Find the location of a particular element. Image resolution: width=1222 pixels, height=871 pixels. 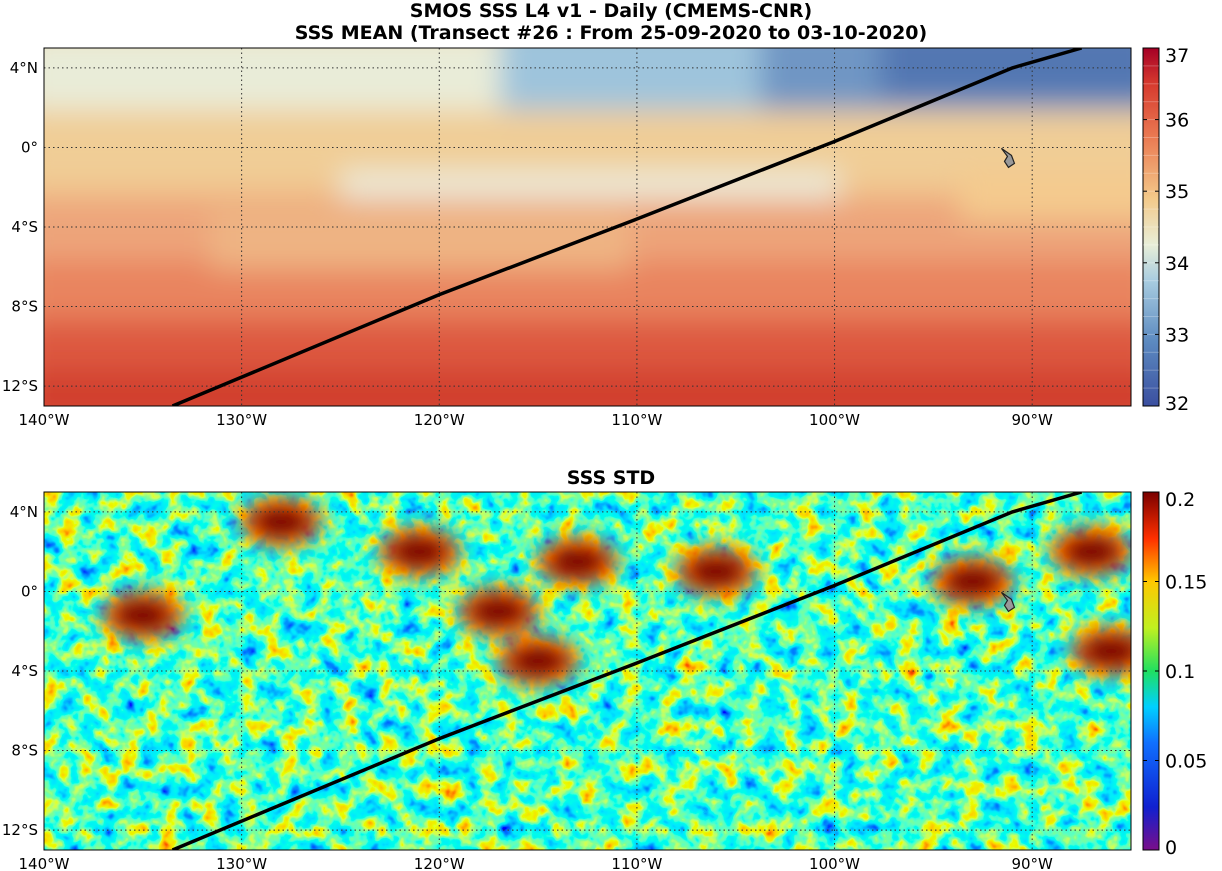

colorbar-tick-label: 0.2 is located at coordinates (1180, 500).